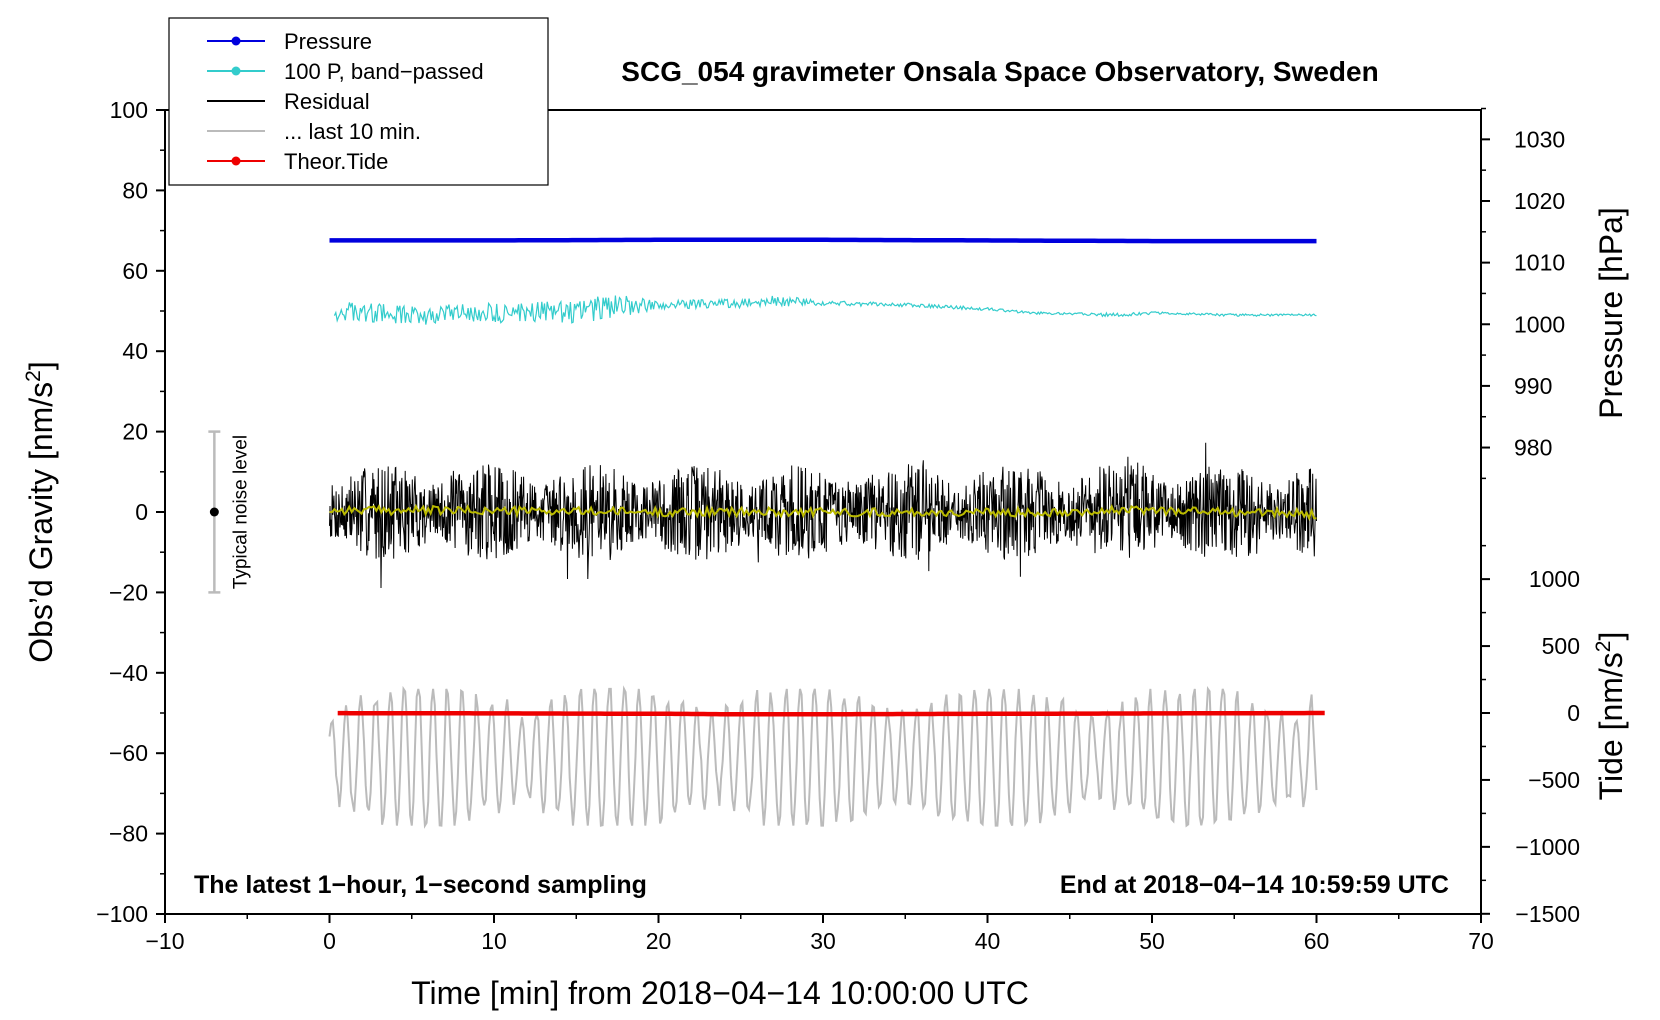 The width and height of the screenshot is (1660, 1020). Describe the element at coordinates (1611, 313) in the screenshot. I see `pressure-axis-title: Pressure [hPa]` at that location.